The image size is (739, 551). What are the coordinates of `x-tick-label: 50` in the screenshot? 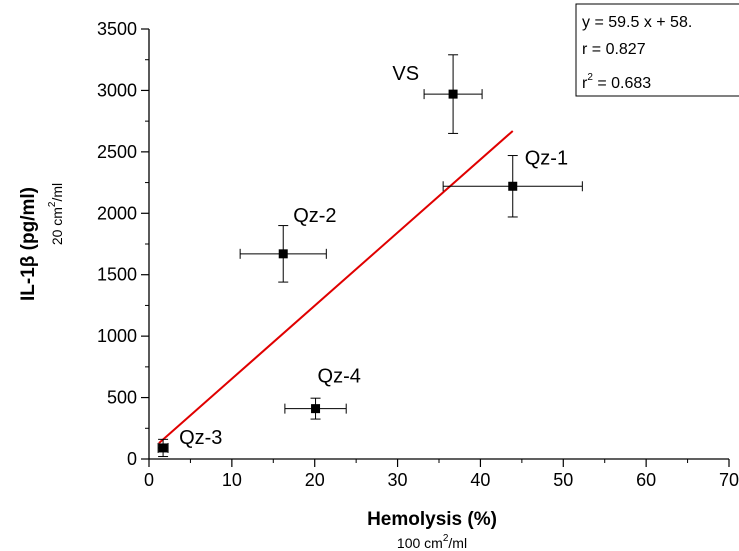 It's located at (563, 480).